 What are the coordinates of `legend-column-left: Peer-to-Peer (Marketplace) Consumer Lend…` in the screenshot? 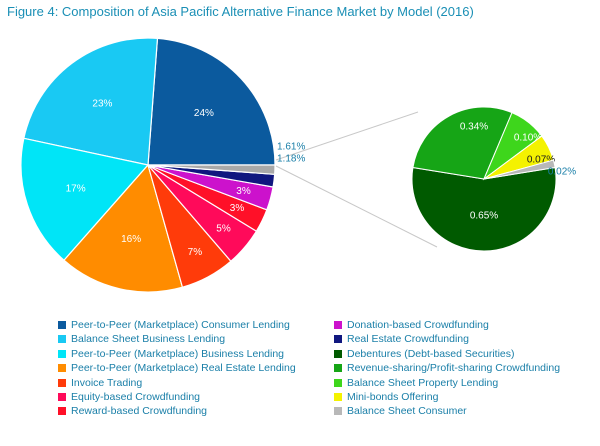 It's located at (177, 368).